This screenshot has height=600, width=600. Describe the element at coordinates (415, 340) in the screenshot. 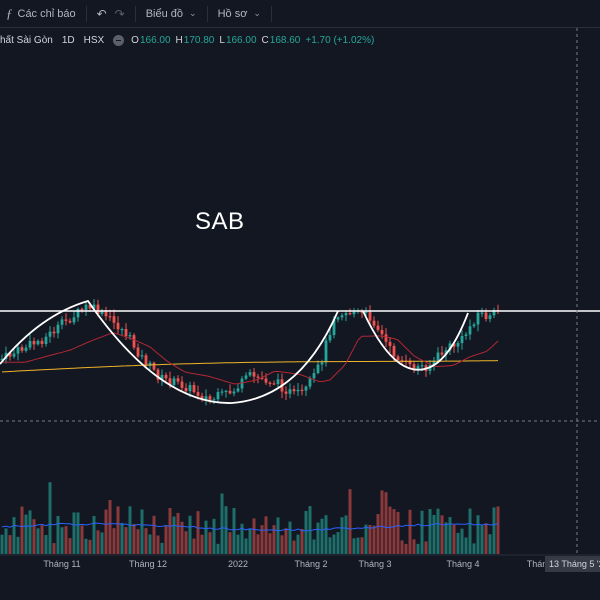

I see `handle-curve` at that location.